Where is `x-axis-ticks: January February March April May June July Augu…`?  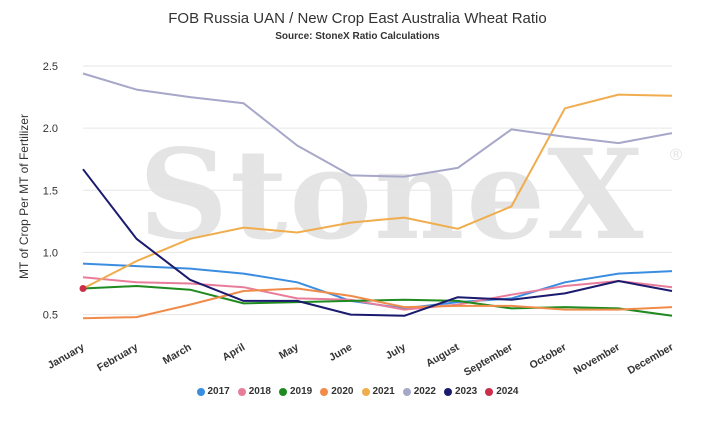
x-axis-ticks: January February March April May June July Augu… is located at coordinates (361, 360).